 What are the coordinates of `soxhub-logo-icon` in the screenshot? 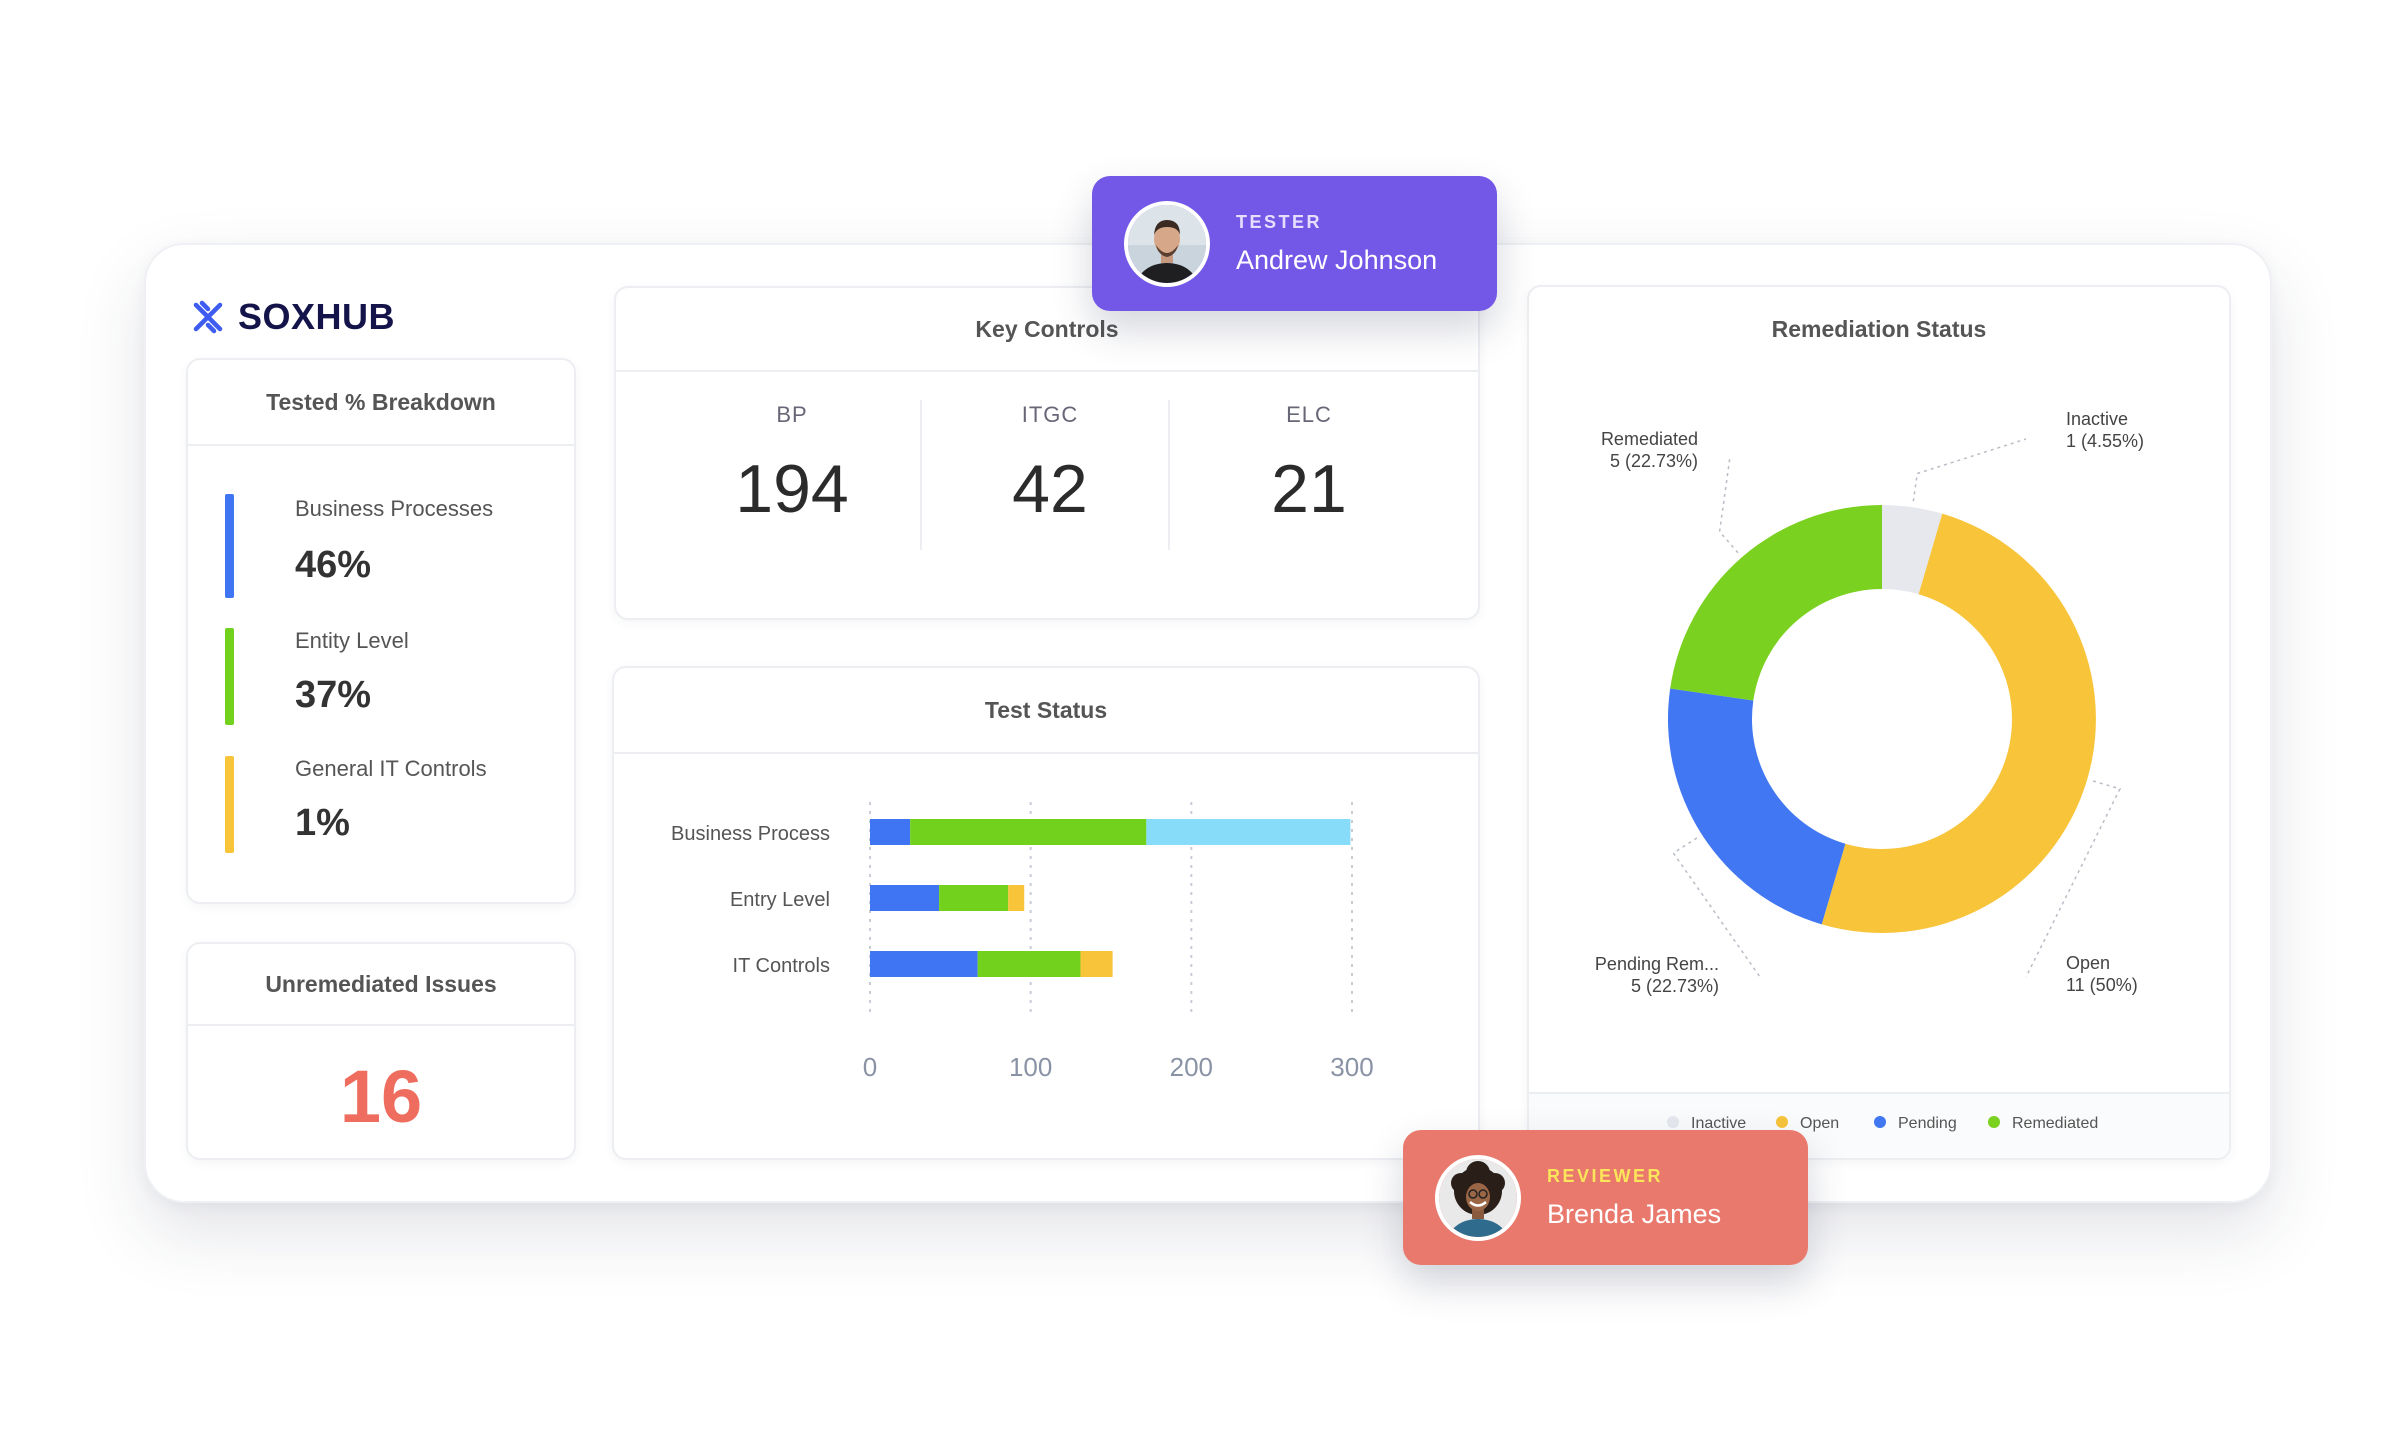 It's located at (208, 317).